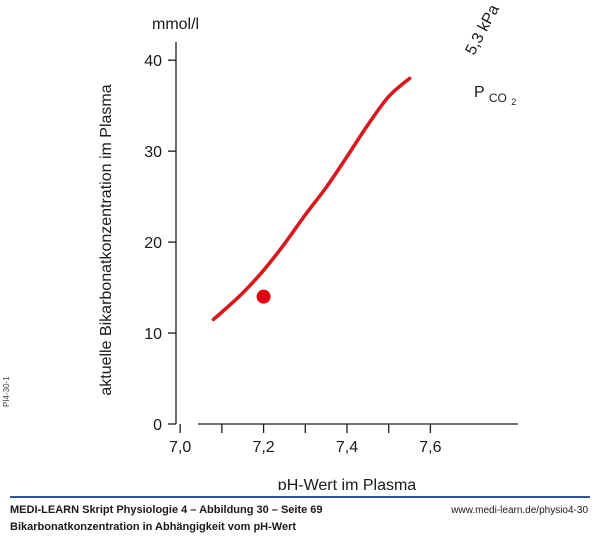  Describe the element at coordinates (498, 98) in the screenshot. I see `curve-symbol-sub: CO` at that location.